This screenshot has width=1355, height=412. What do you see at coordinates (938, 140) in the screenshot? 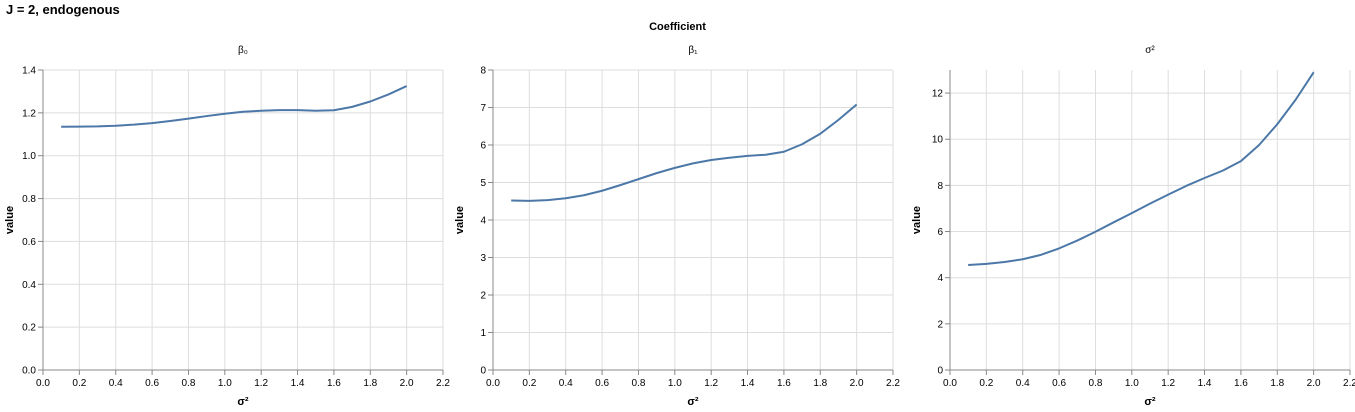
I see `y-tick-label: 10` at bounding box center [938, 140].